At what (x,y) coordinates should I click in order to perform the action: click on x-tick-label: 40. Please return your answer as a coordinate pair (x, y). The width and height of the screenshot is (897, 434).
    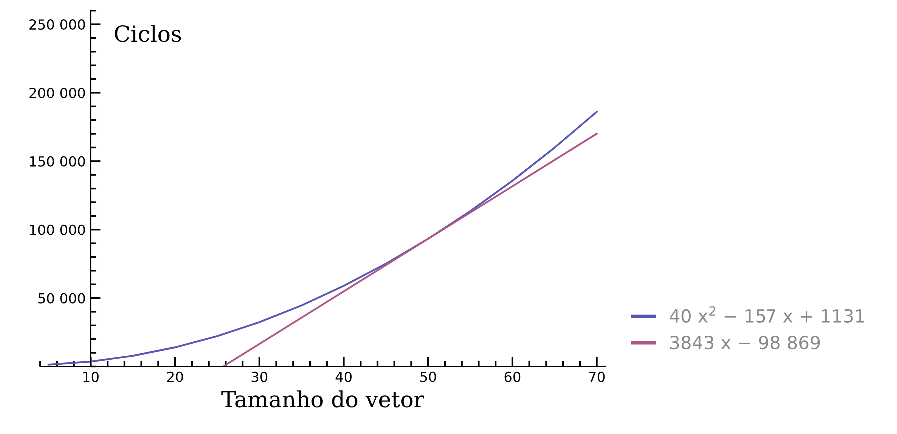
    Looking at the image, I should click on (344, 377).